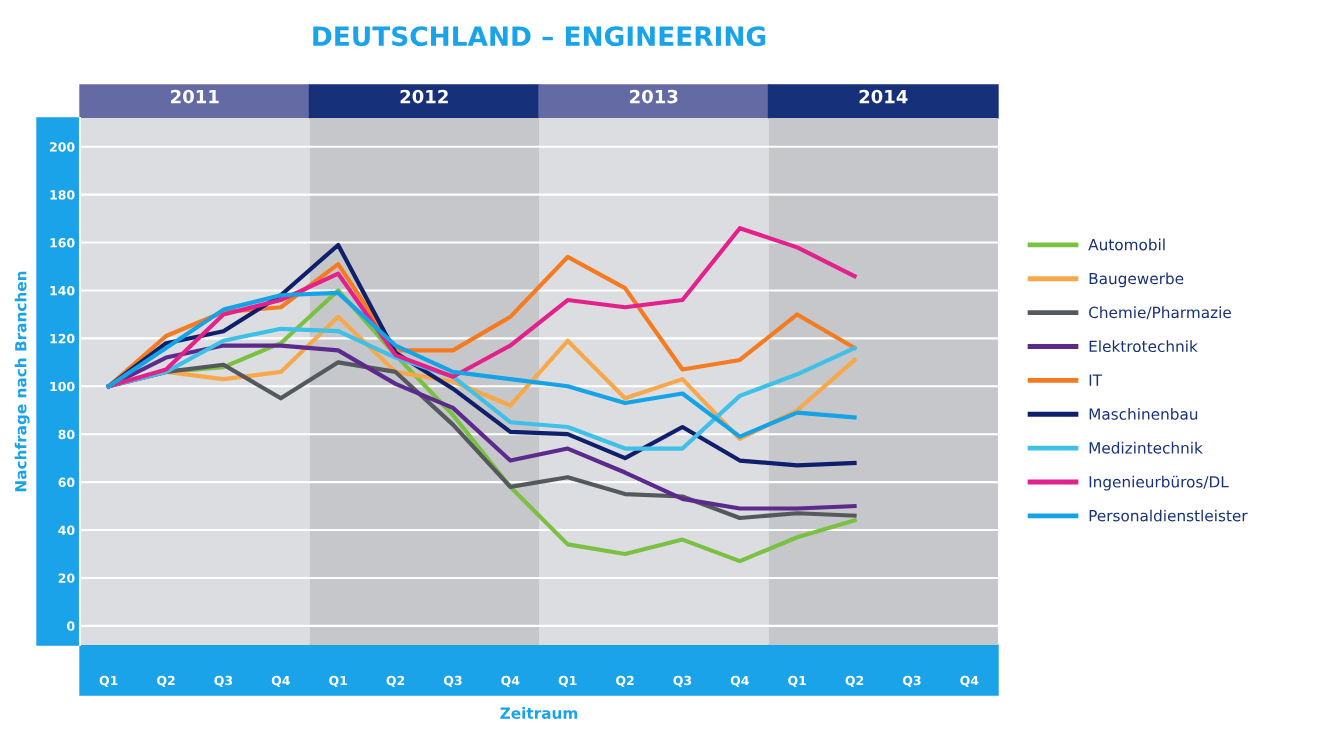 The width and height of the screenshot is (1320, 742). I want to click on legend-label: Chemie/Pharmazie, so click(1160, 313).